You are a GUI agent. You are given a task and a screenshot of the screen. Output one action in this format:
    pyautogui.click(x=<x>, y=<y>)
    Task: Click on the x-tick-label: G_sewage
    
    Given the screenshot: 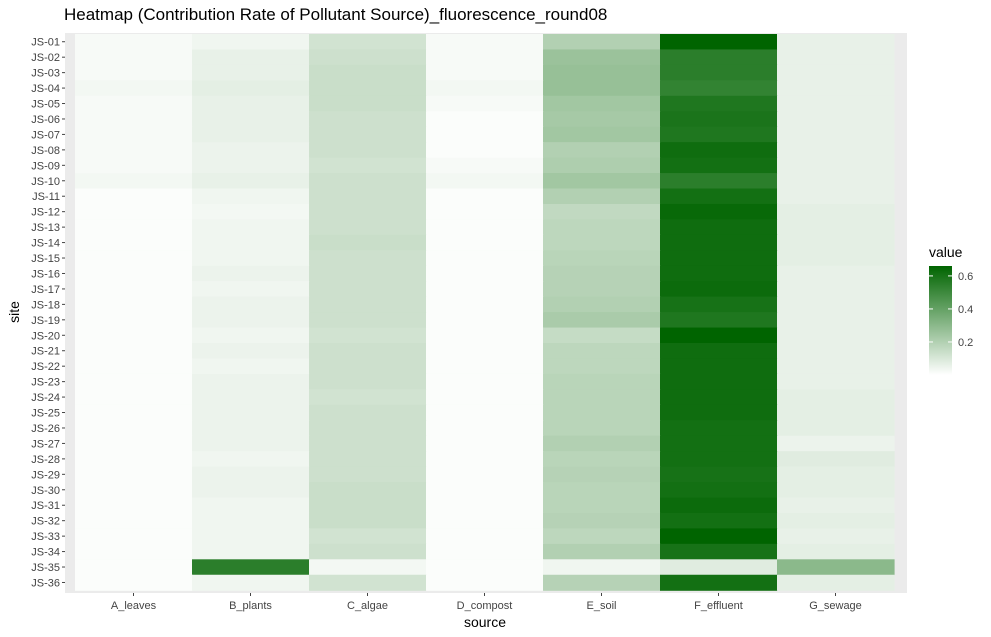 What is the action you would take?
    pyautogui.click(x=835, y=606)
    